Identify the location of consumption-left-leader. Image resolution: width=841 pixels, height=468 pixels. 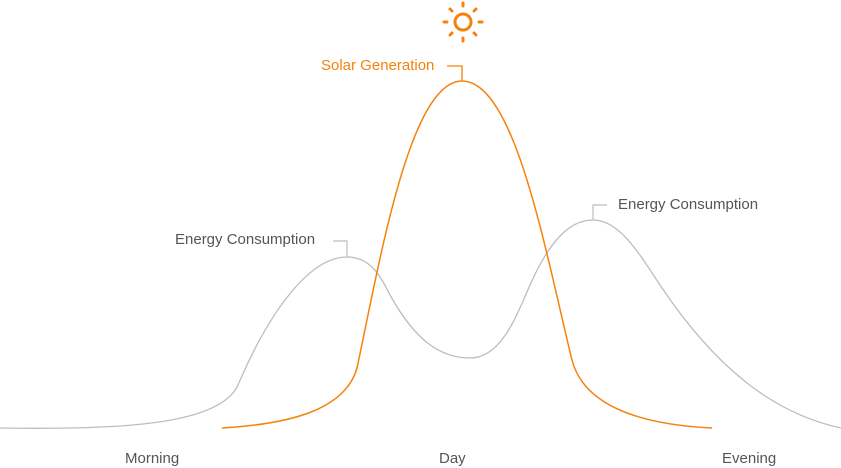
(340, 248).